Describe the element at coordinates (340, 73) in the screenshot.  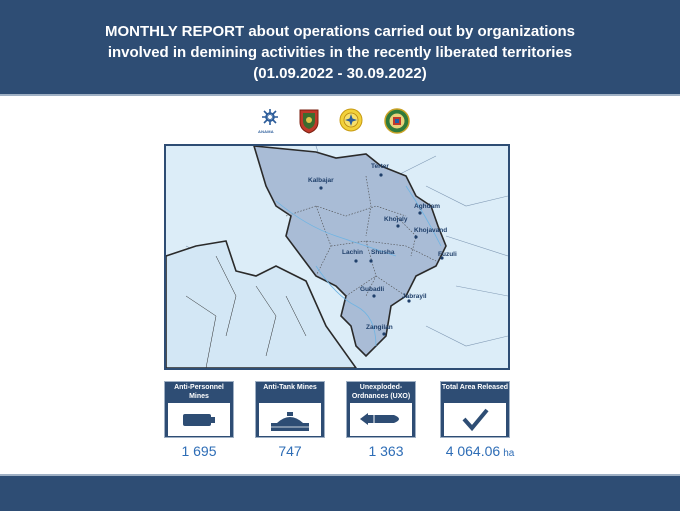
I see `header-line-3: (01.09.2022 - 30.09.2022)` at that location.